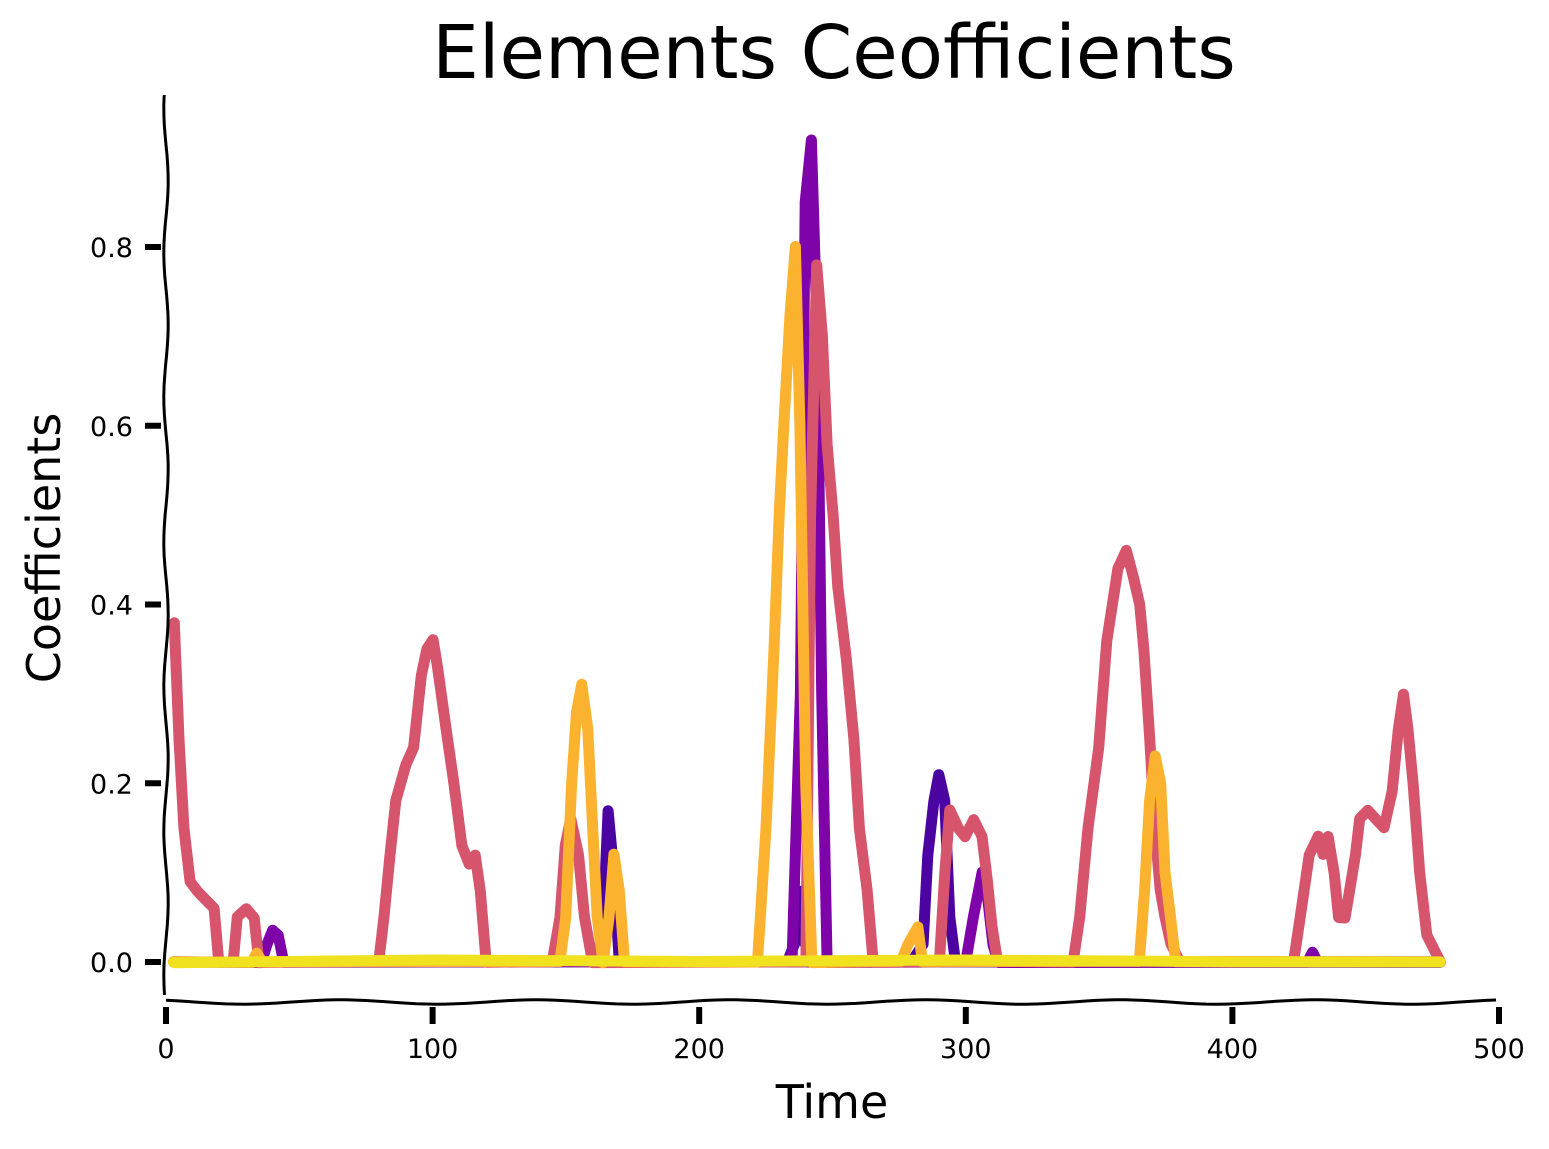  I want to click on y-tick-label: 0.4, so click(111, 606).